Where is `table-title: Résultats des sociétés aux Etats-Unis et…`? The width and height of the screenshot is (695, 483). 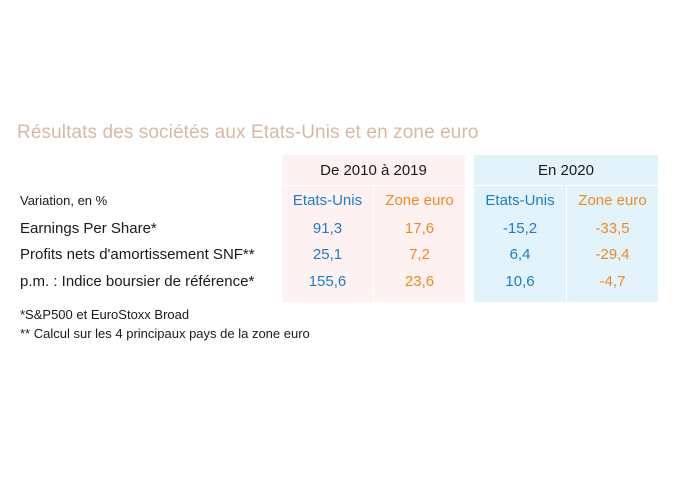 table-title: Résultats des sociétés aux Etats-Unis et… is located at coordinates (248, 132).